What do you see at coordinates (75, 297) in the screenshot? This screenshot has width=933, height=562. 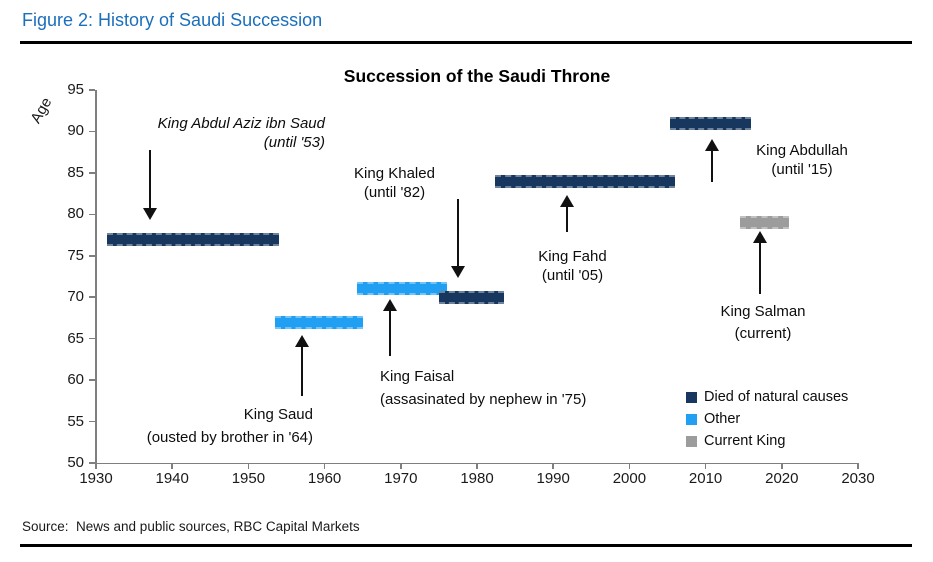 I see `y-tick-label: 70` at bounding box center [75, 297].